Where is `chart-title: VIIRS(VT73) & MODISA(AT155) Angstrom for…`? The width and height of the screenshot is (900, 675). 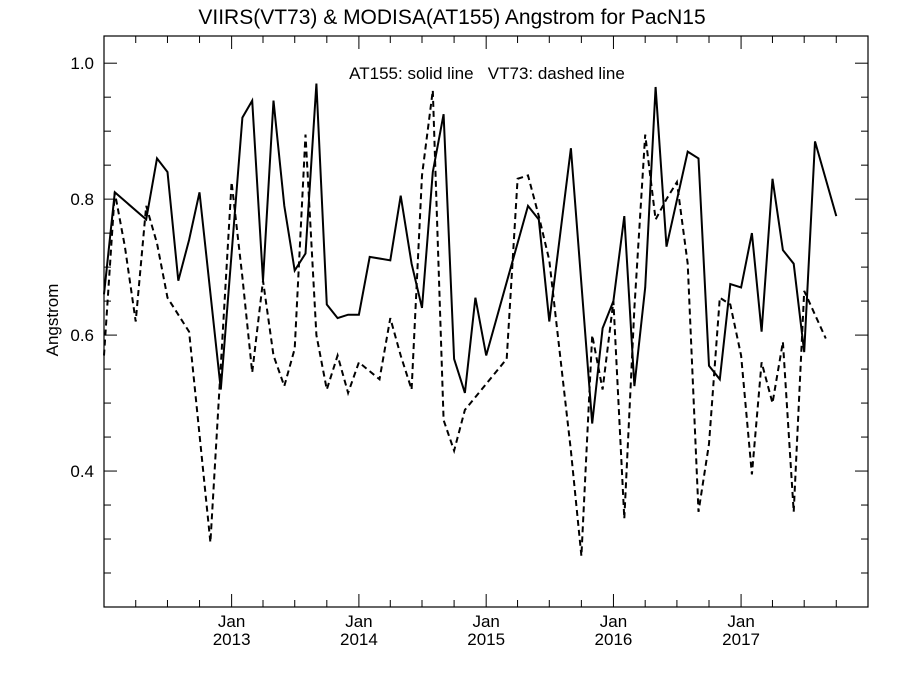 chart-title: VIIRS(VT73) & MODISA(AT155) Angstrom for… is located at coordinates (451, 17).